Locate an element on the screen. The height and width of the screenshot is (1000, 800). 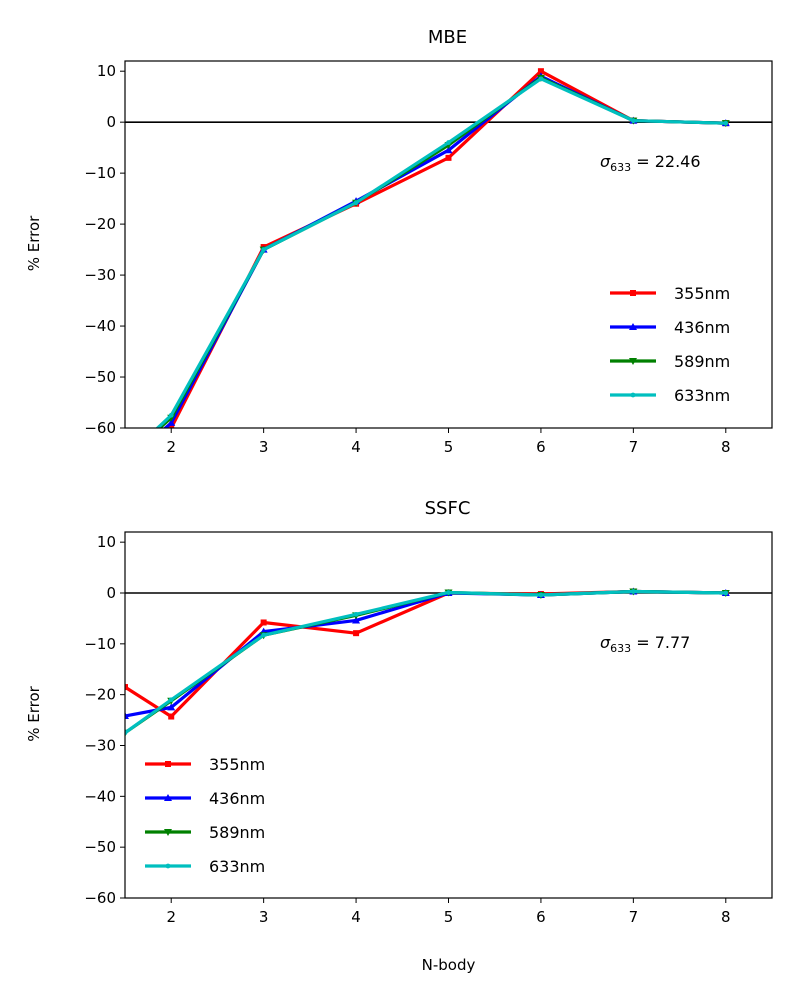
data-point-589nm is located at coordinates (125, 459).